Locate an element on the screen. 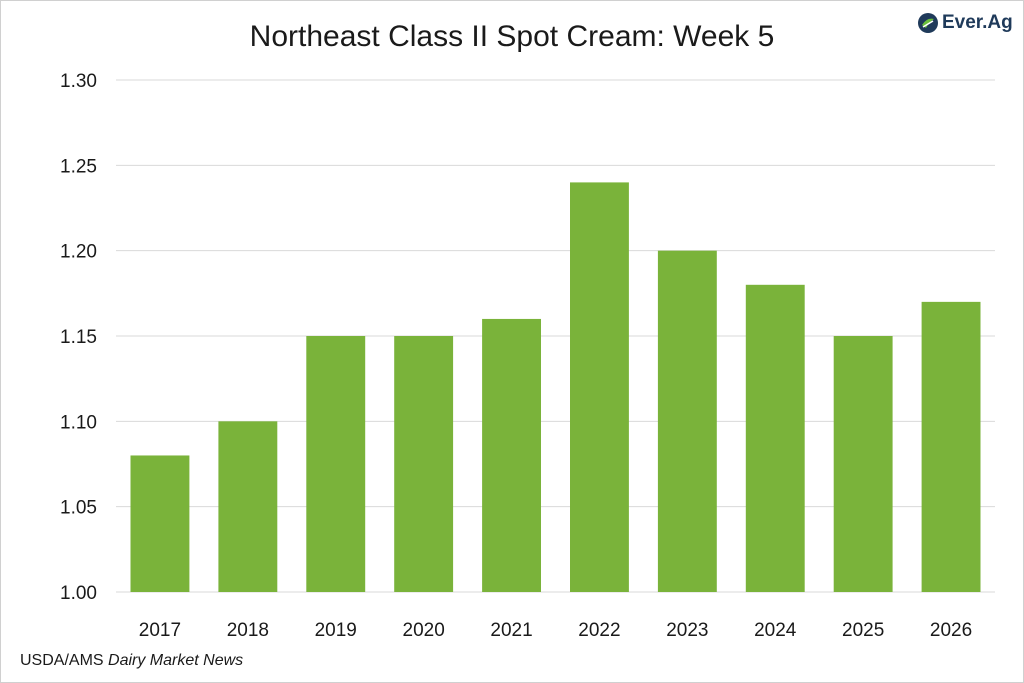 Image resolution: width=1024 pixels, height=683 pixels. y-axis-tick-labels: 1.00 1.05 1.10 1.15 1.20 1.25 1.30 is located at coordinates (78, 337).